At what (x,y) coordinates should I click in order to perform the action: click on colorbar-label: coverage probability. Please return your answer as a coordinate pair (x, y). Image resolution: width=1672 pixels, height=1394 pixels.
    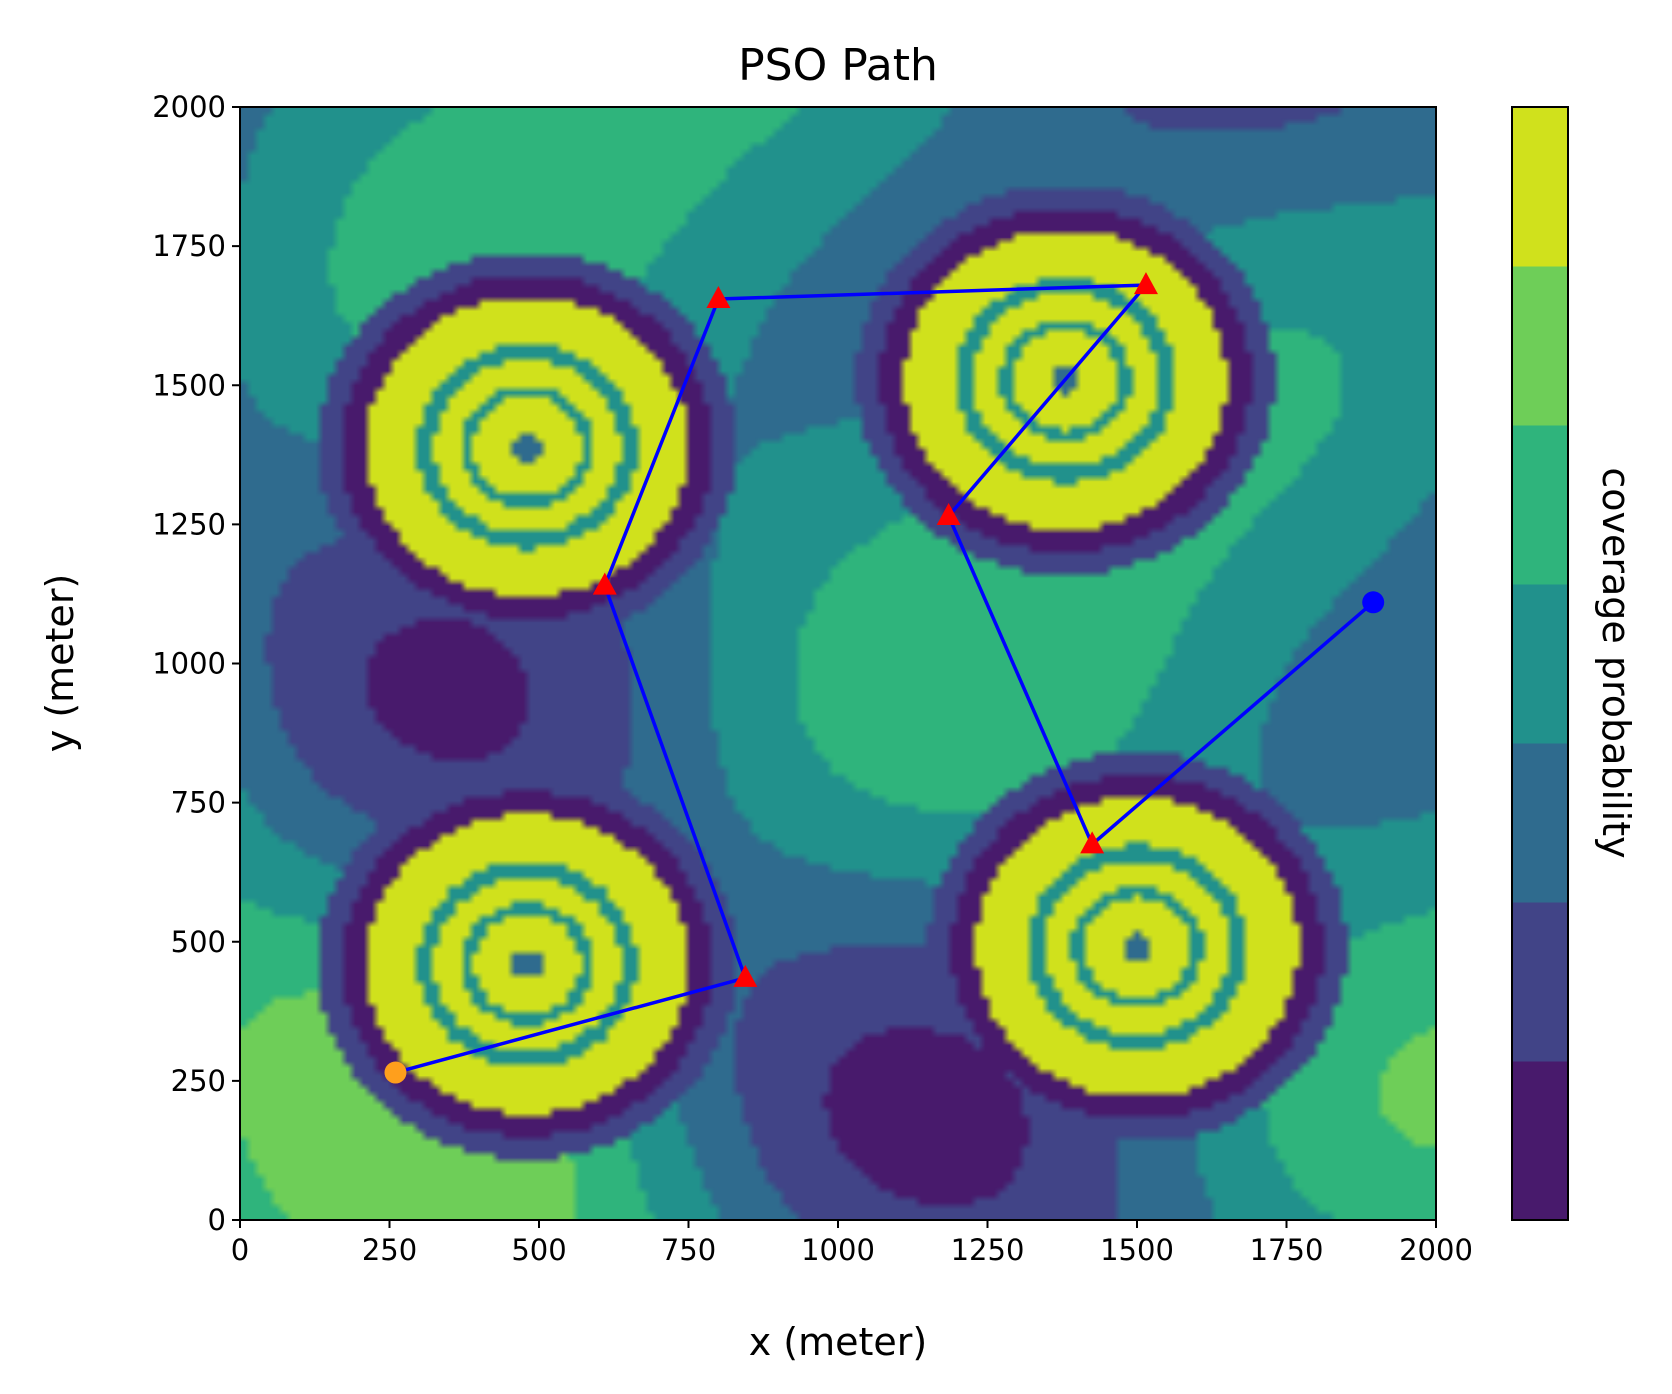
    Looking at the image, I should click on (1616, 662).